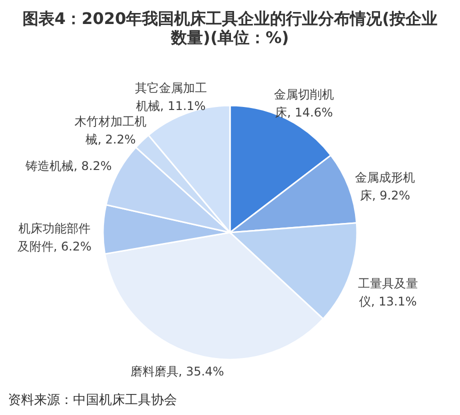 Image resolution: width=460 pixels, height=415 pixels. What do you see at coordinates (304, 103) in the screenshot?
I see `slice-label: 金属切削机床, 14.6%` at bounding box center [304, 103].